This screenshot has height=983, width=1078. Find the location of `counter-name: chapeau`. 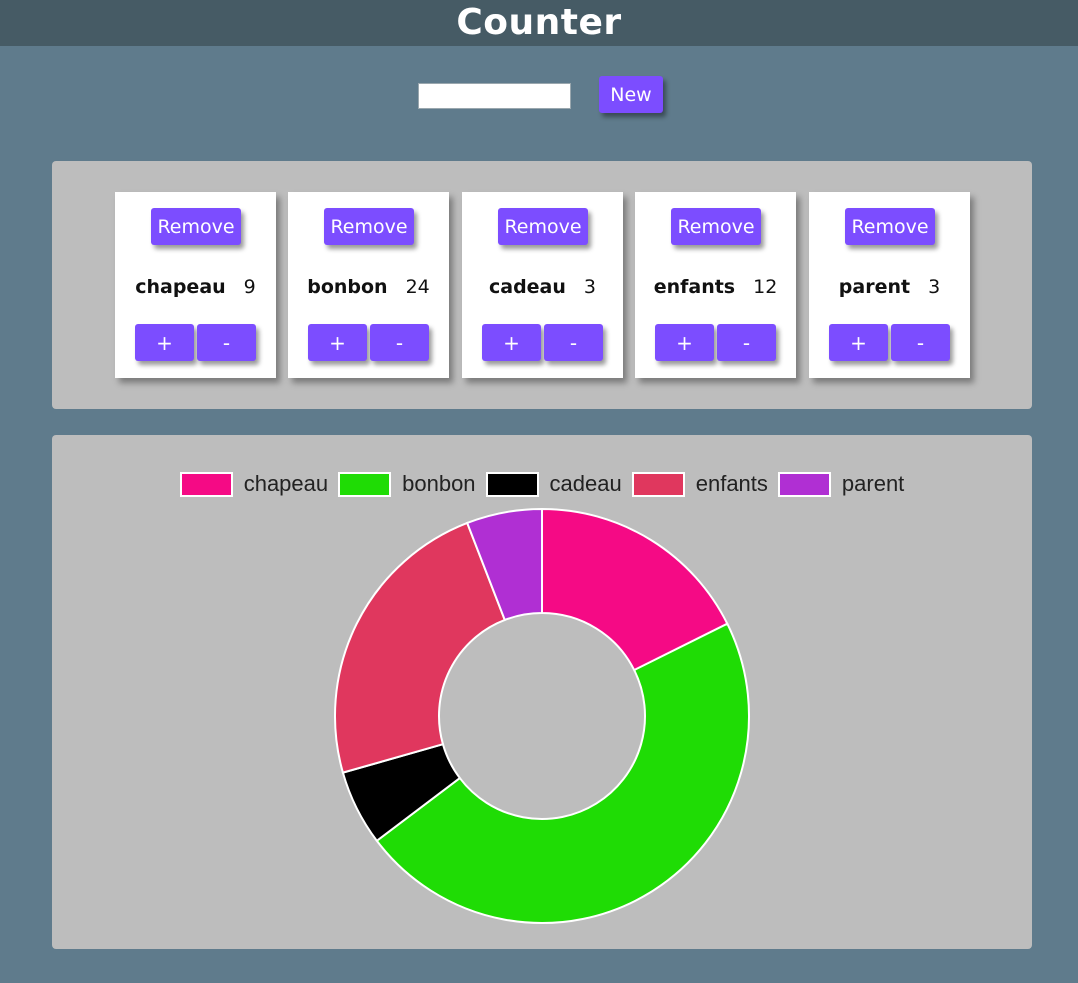

counter-name: chapeau is located at coordinates (180, 287).